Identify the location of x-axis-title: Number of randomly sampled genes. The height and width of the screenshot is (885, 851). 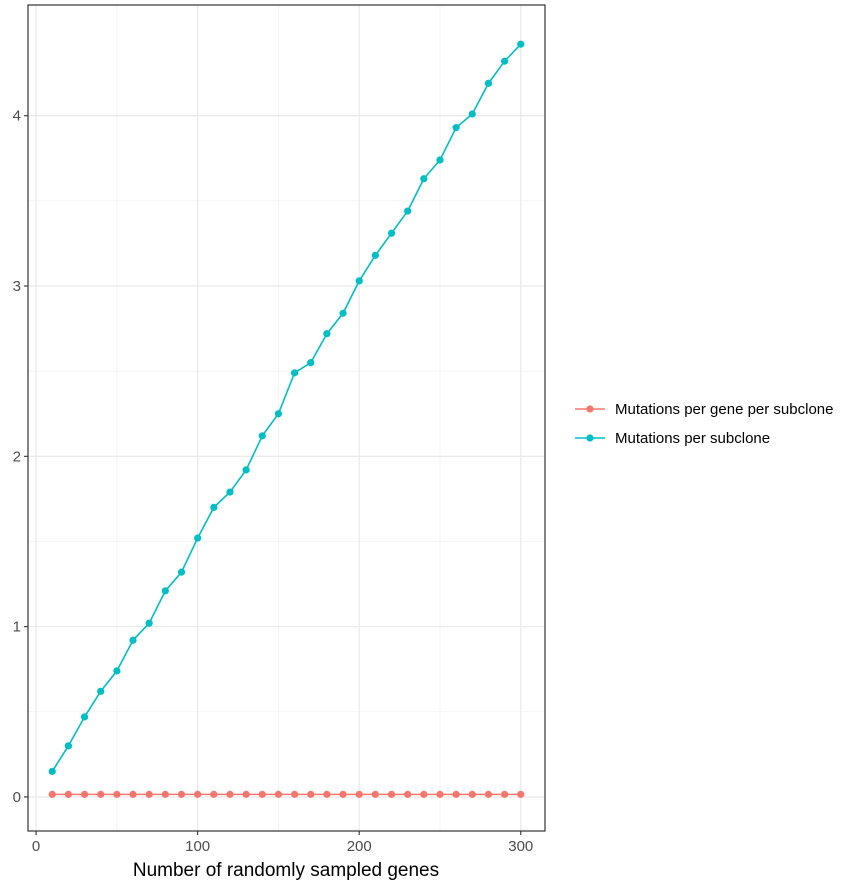
(286, 870).